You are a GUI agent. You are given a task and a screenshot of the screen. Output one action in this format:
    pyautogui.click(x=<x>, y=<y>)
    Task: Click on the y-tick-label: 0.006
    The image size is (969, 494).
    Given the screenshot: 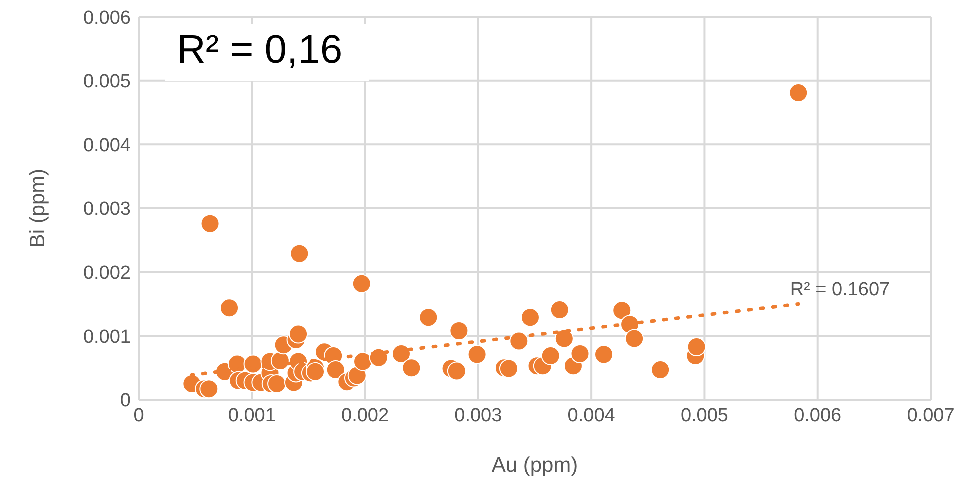 What is the action you would take?
    pyautogui.click(x=107, y=18)
    